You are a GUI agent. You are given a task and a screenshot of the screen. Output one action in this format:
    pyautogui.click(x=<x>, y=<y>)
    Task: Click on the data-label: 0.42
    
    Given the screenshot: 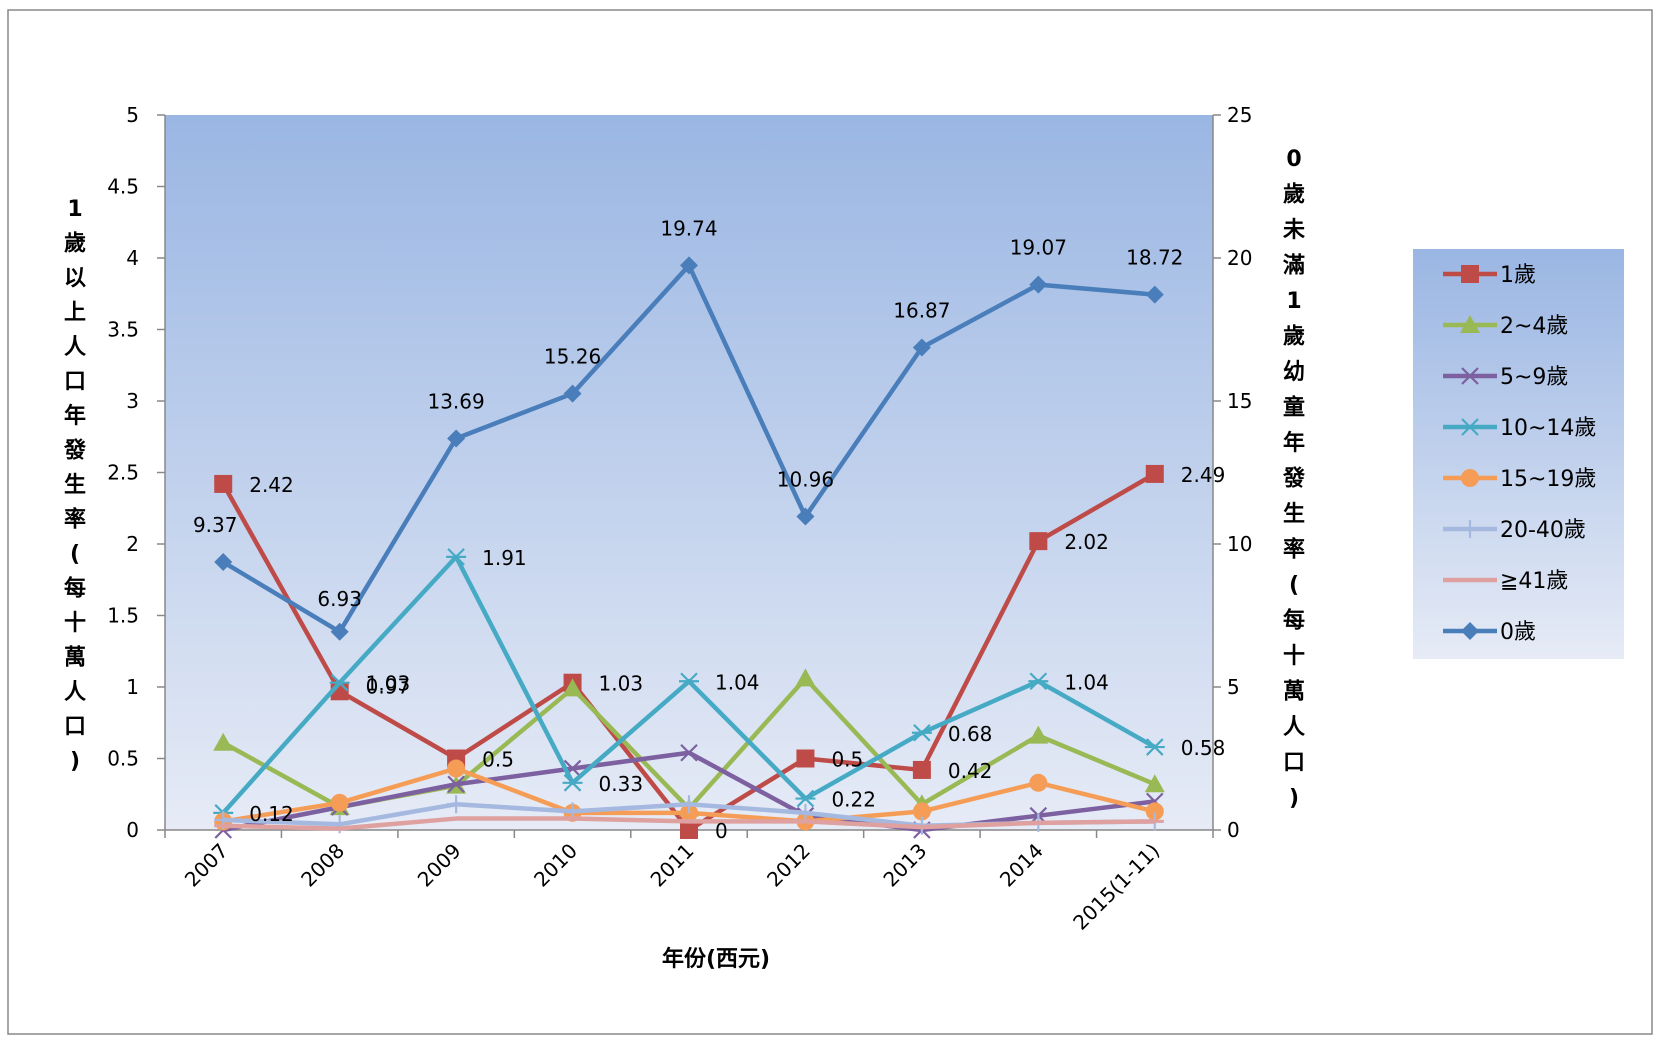 What is the action you would take?
    pyautogui.click(x=970, y=771)
    